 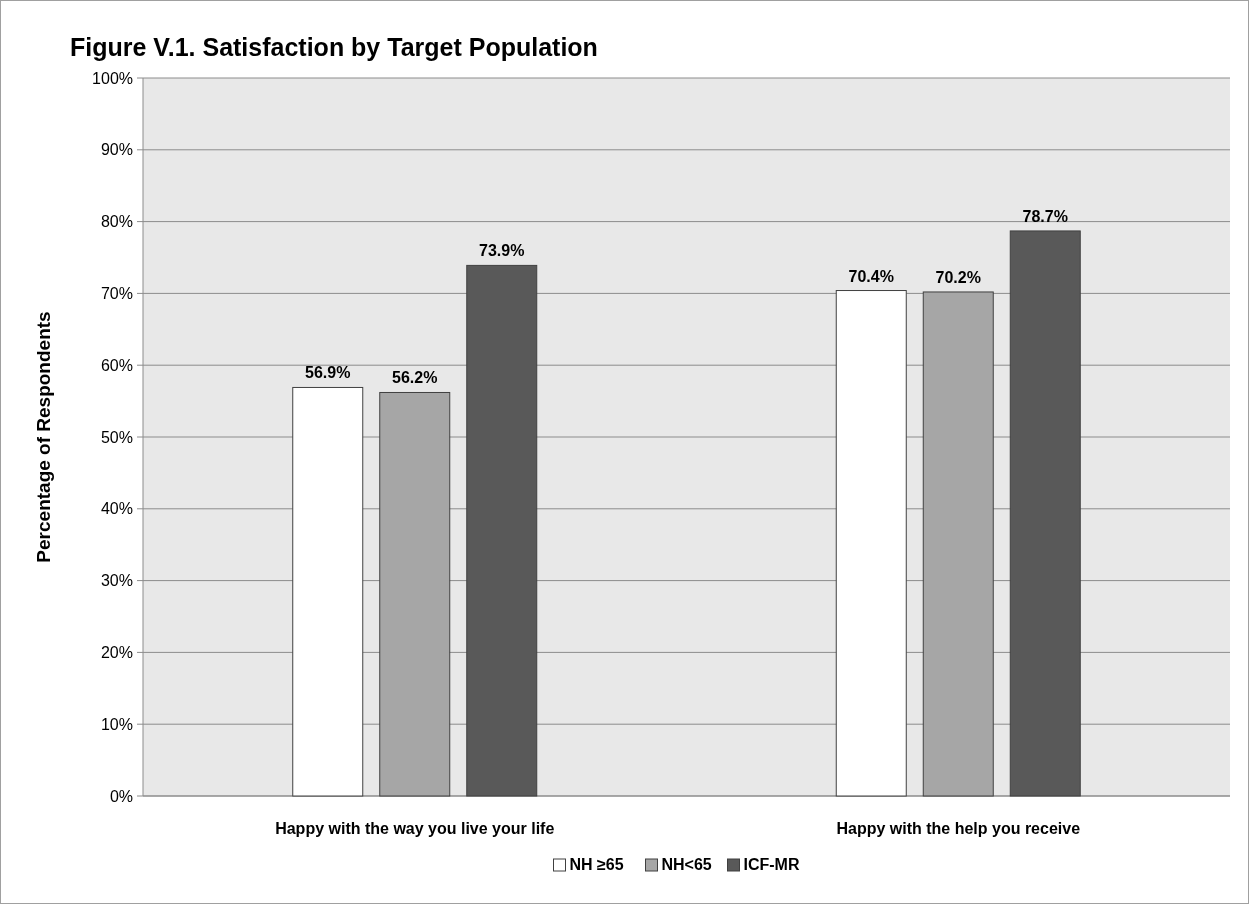 What do you see at coordinates (1045, 216) in the screenshot?
I see `data-label: 78.7%` at bounding box center [1045, 216].